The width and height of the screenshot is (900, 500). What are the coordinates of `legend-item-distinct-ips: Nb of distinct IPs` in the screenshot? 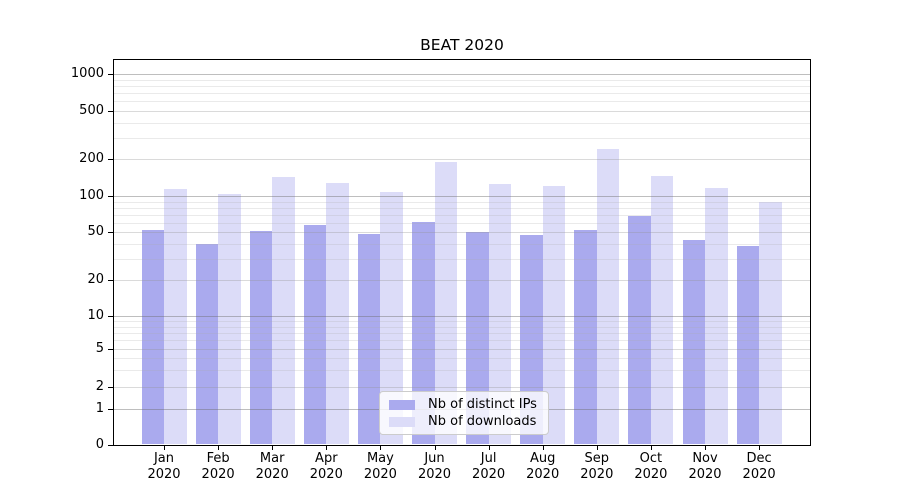 It's located at (464, 404).